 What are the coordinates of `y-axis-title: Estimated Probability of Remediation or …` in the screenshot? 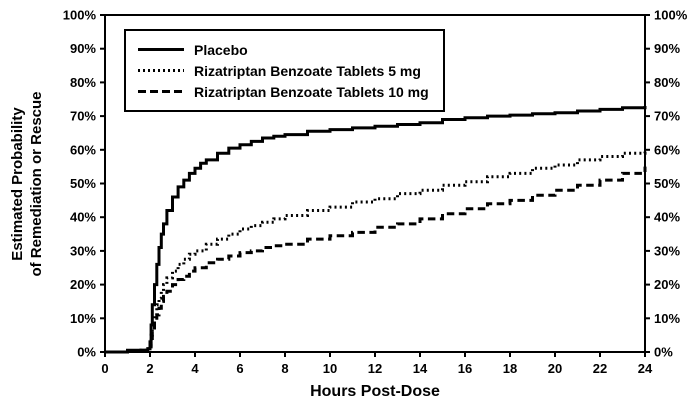 It's located at (27, 184).